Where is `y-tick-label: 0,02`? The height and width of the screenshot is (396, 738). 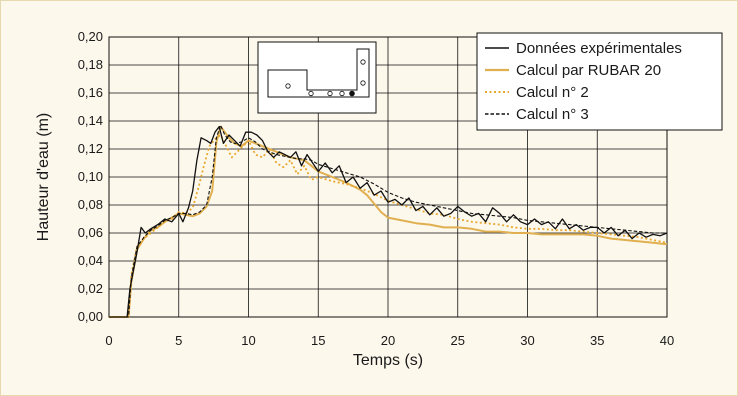
y-tick-label: 0,02 is located at coordinates (90, 288).